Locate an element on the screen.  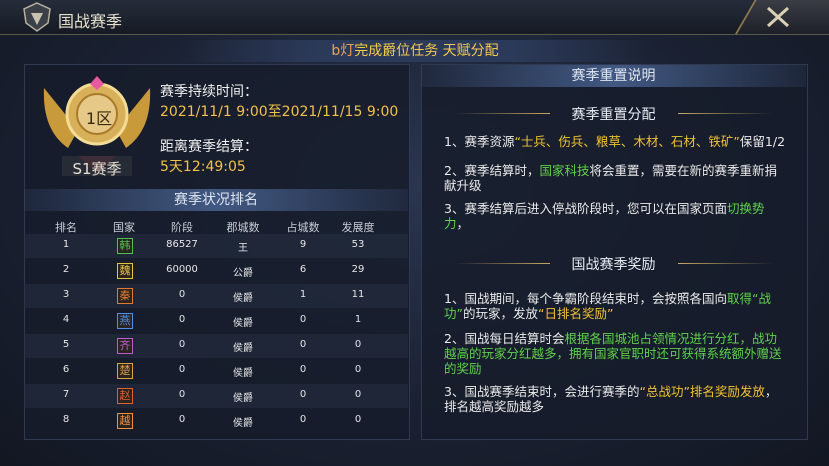
table-cell: 86527 is located at coordinates (182, 244).